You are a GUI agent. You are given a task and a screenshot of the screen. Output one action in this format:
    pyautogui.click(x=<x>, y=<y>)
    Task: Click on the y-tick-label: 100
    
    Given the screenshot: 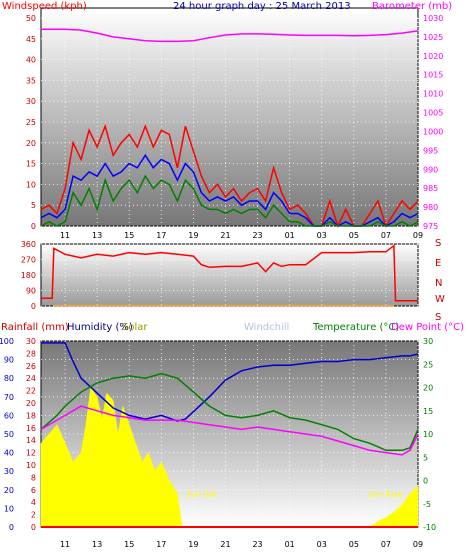 What is the action you would take?
    pyautogui.click(x=7, y=341)
    